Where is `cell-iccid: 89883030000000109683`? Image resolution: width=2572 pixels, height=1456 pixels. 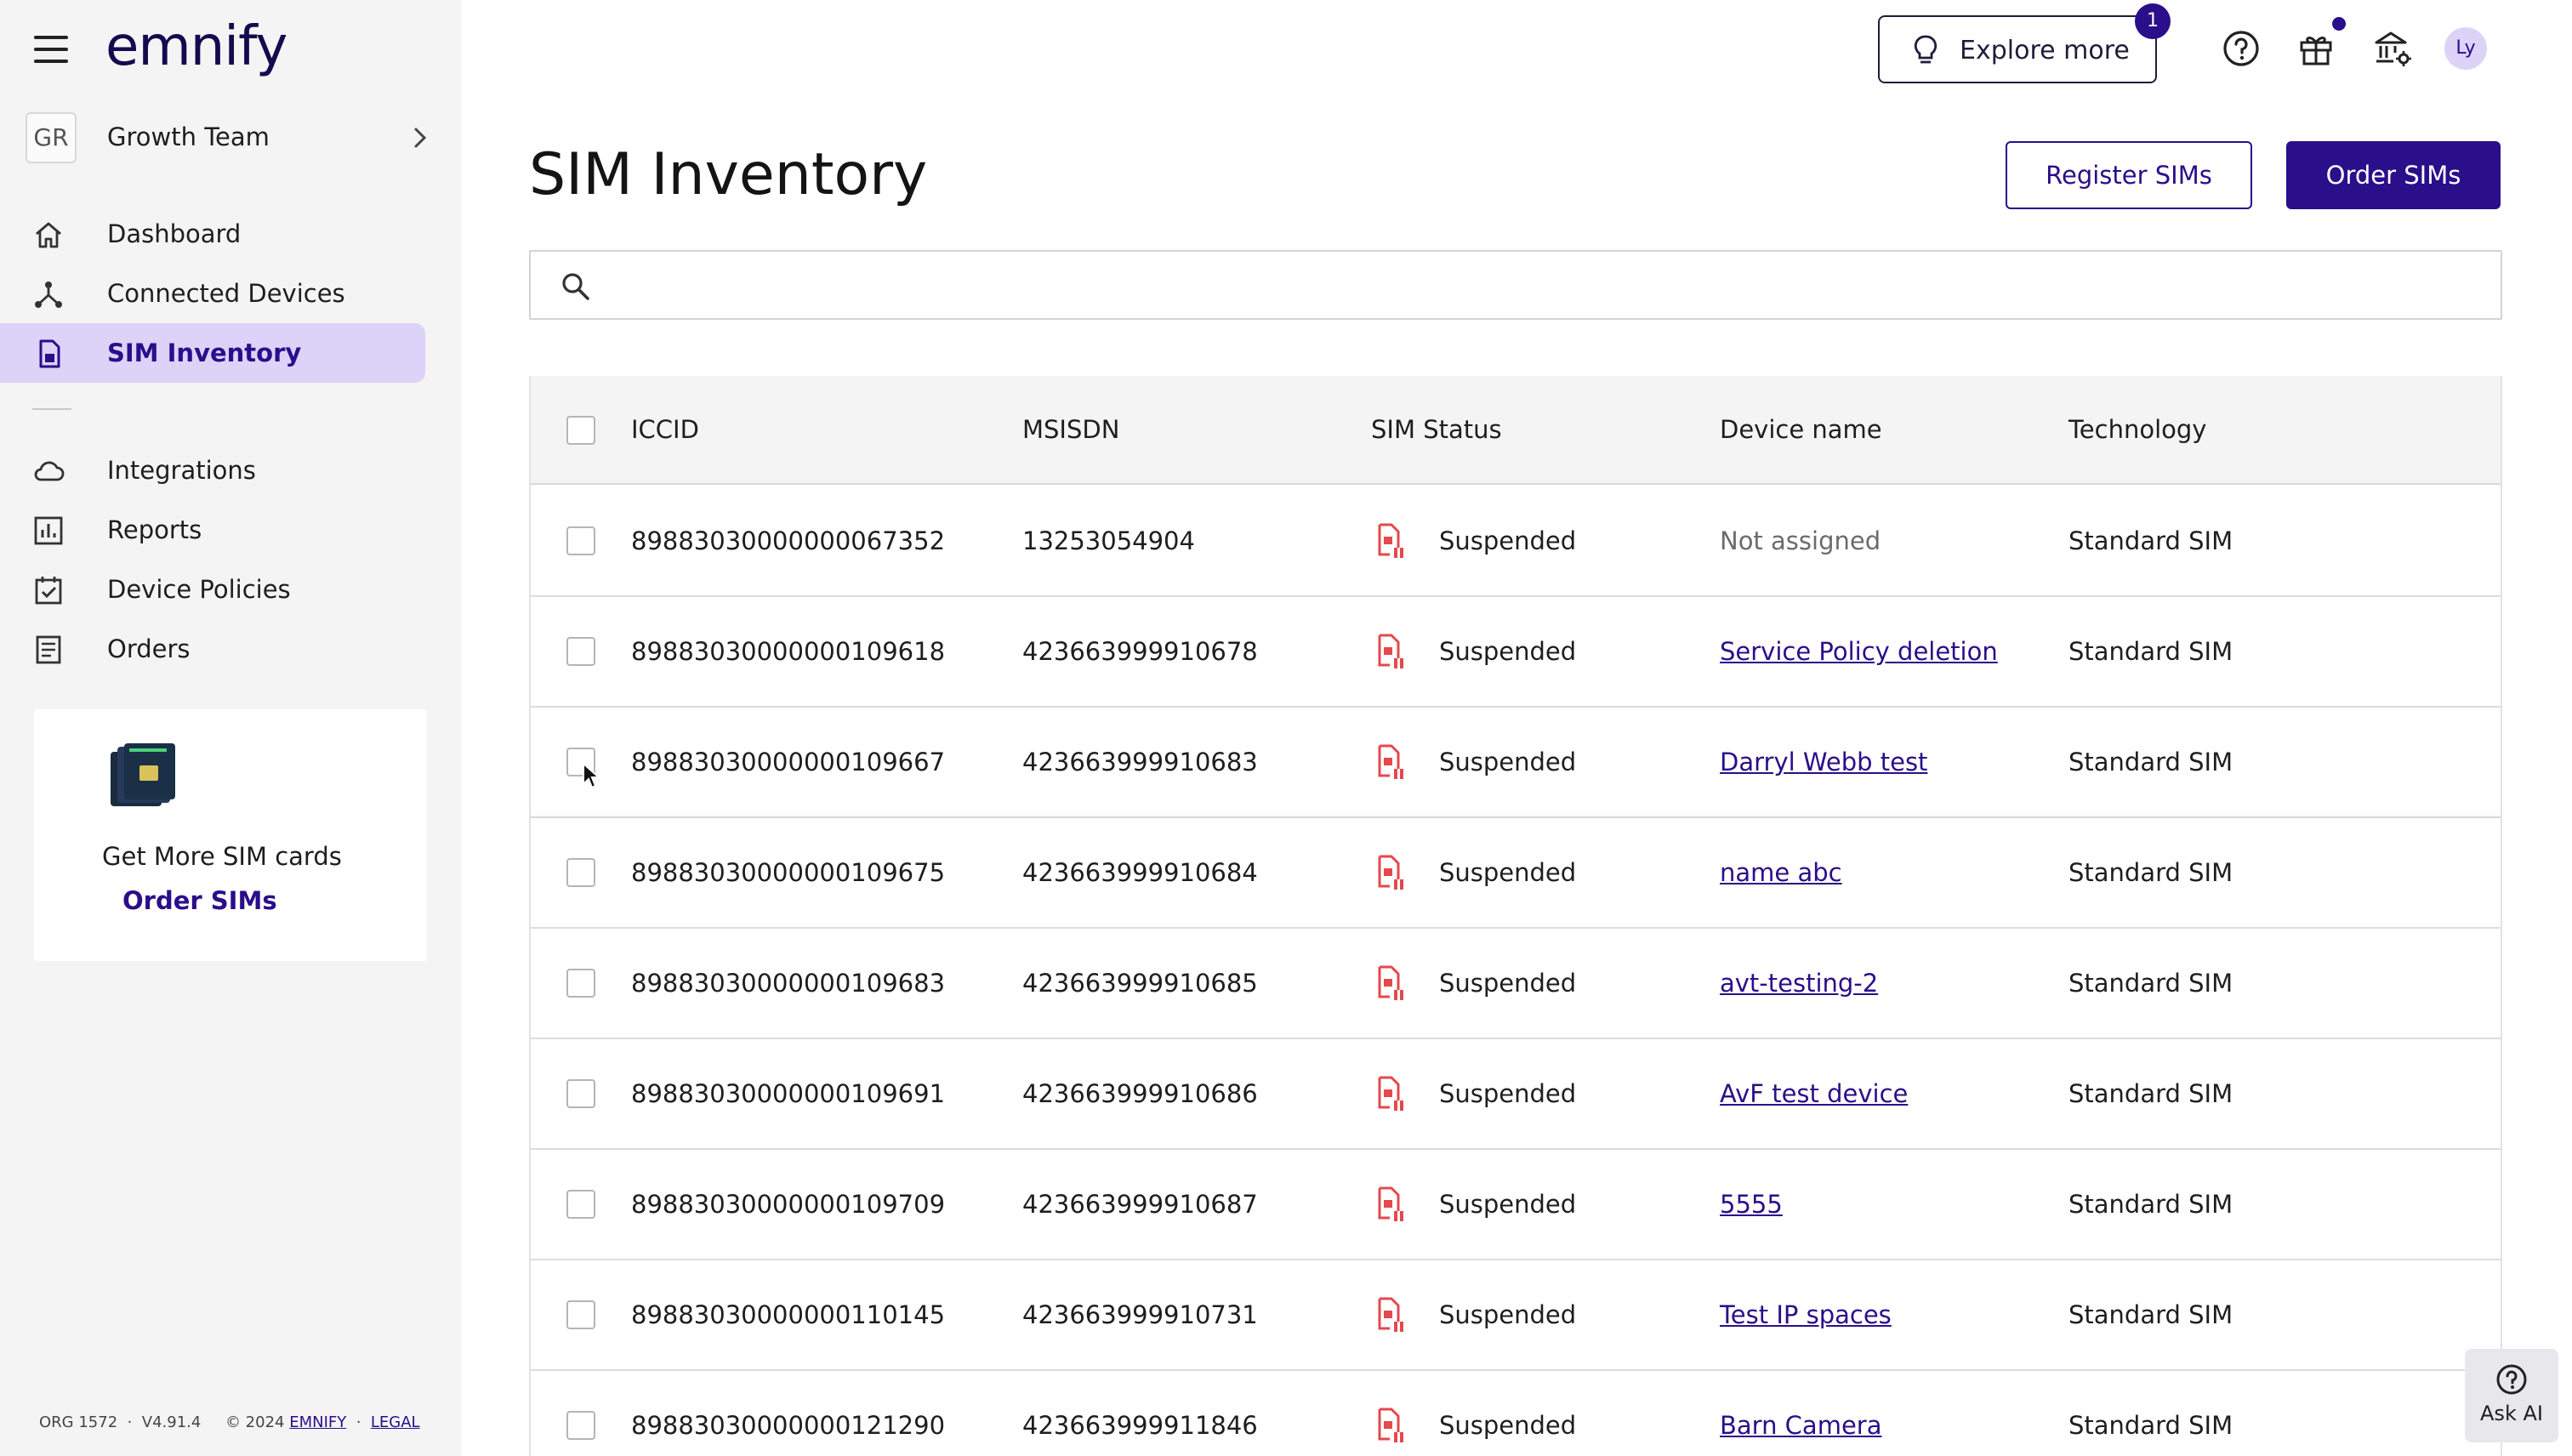
cell-iccid: 89883030000000109683 is located at coordinates (789, 983).